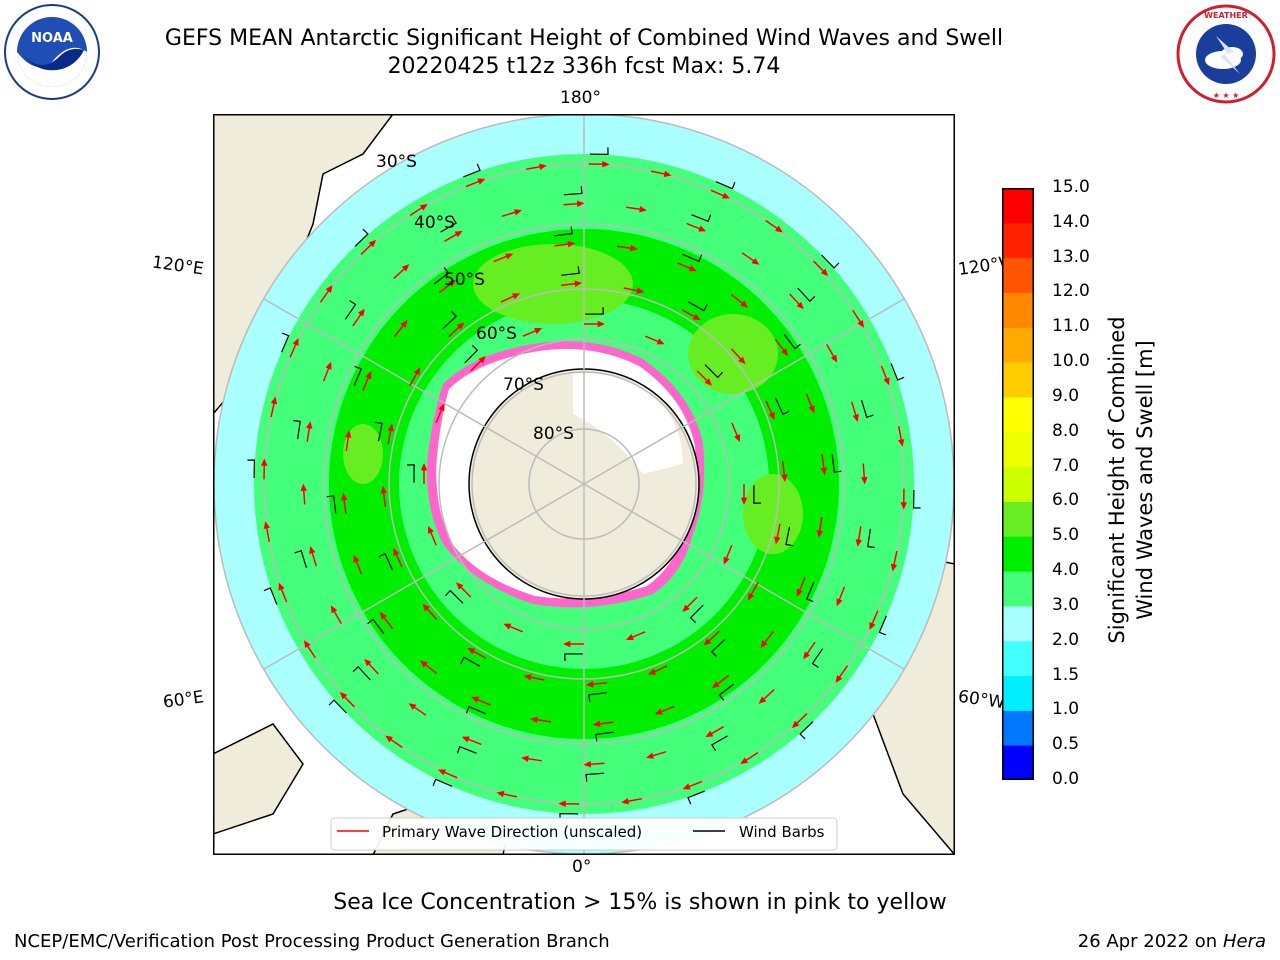  Describe the element at coordinates (582, 867) in the screenshot. I see `lon-label-0: 0°` at that location.